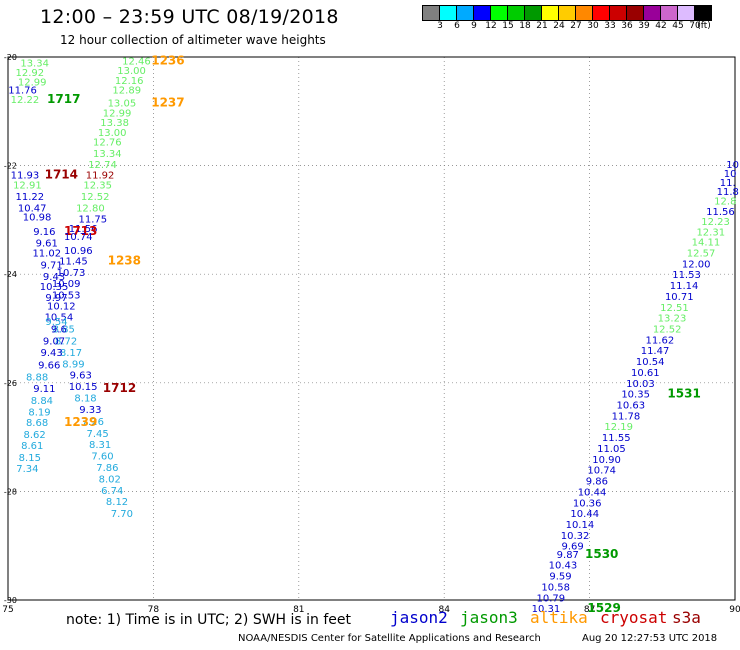 The width and height of the screenshot is (740, 650). Describe the element at coordinates (674, 308) in the screenshot. I see `wave-height-label: 12.51` at that location.